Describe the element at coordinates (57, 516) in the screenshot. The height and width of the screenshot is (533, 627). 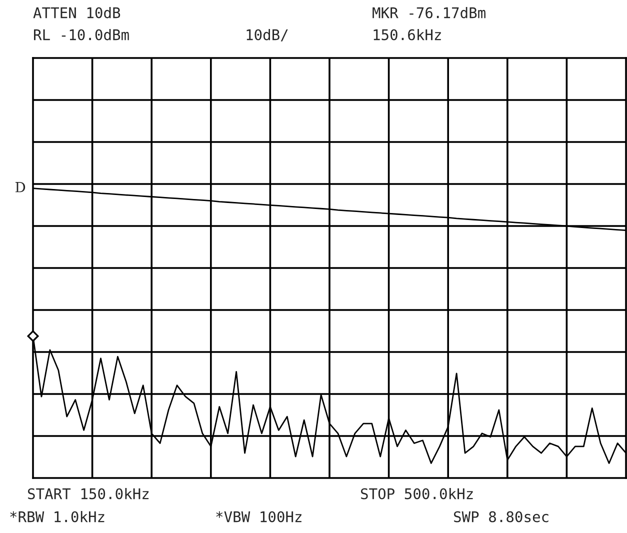
I see `text: *RBW 1.0kHz` at that location.